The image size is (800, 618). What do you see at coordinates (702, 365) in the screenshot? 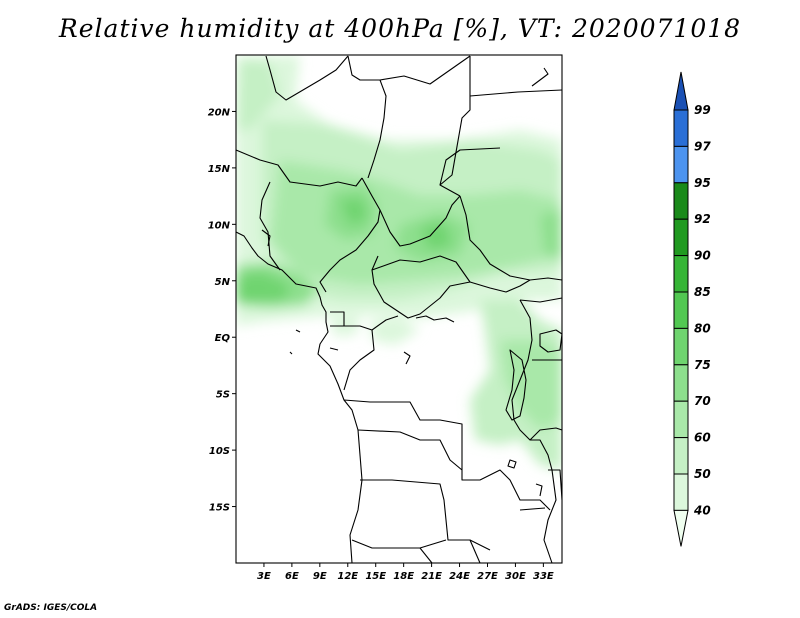
I see `colorbar-label: 75` at bounding box center [702, 365].